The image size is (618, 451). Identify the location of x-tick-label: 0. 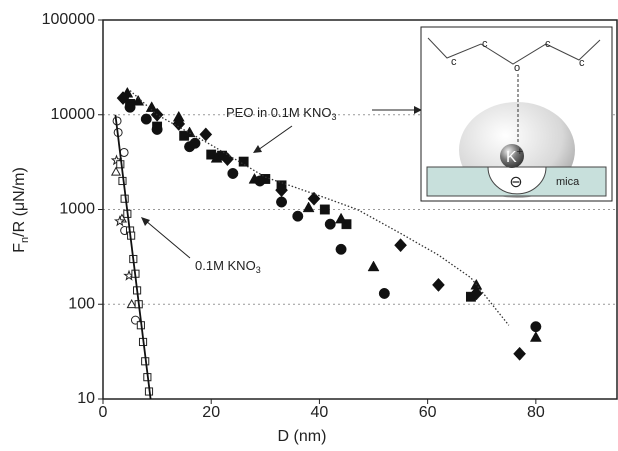
(103, 412).